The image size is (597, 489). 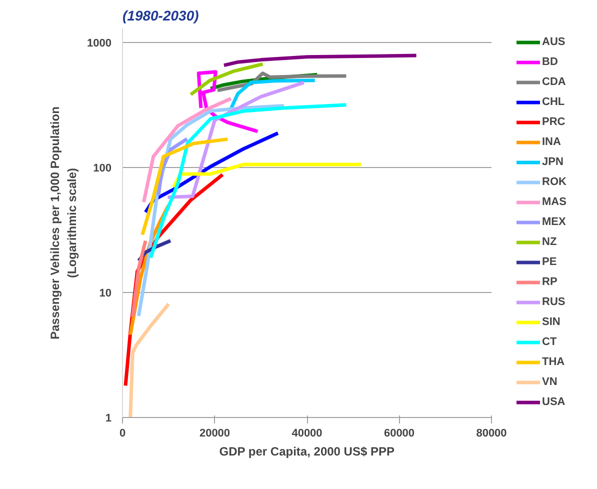 What do you see at coordinates (550, 342) in the screenshot?
I see `legend-label: CT` at bounding box center [550, 342].